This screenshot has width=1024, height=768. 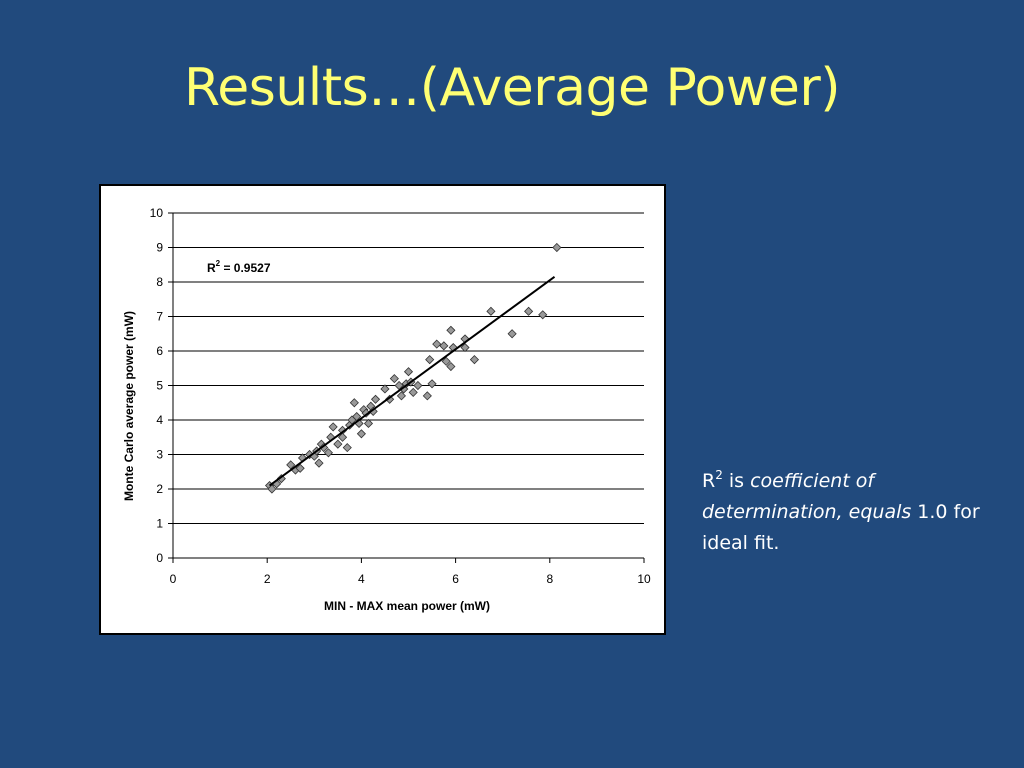 I want to click on x-tick-label: 8, so click(x=549, y=579).